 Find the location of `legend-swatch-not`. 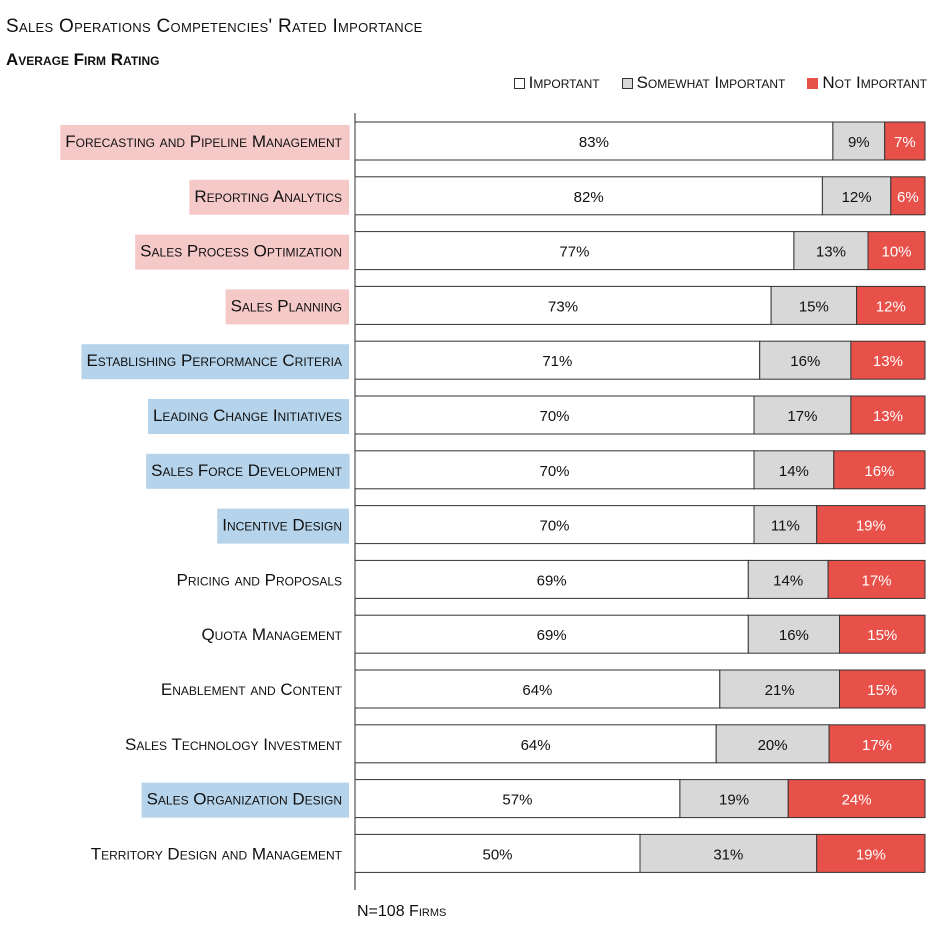

legend-swatch-not is located at coordinates (813, 83).